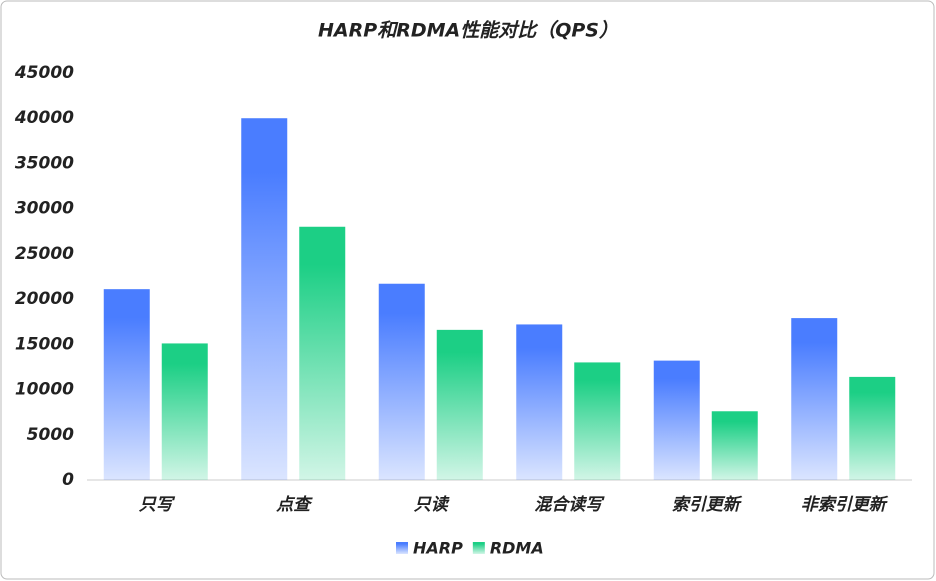  What do you see at coordinates (517, 548) in the screenshot?
I see `legend-label: RDMA` at bounding box center [517, 548].